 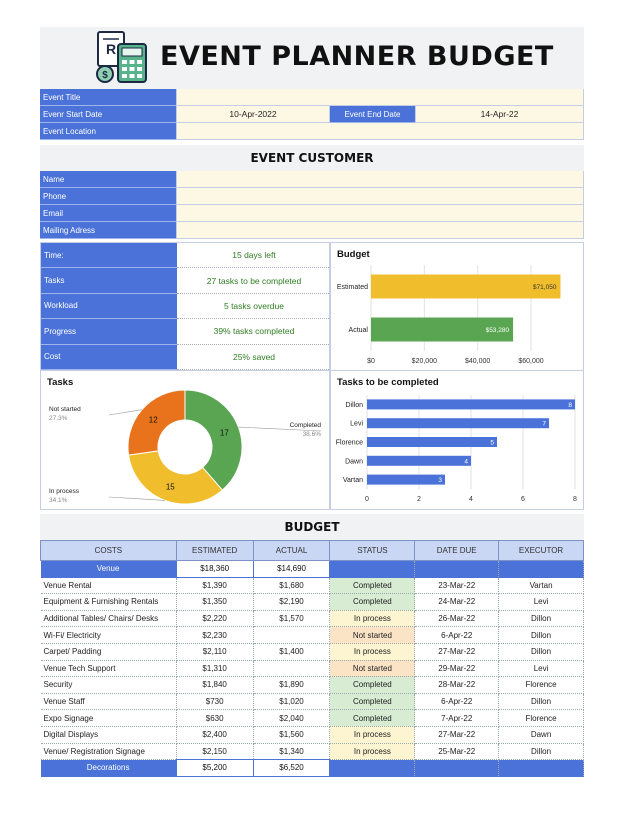 What do you see at coordinates (523, 499) in the screenshot?
I see `x-tick-label: 6` at bounding box center [523, 499].